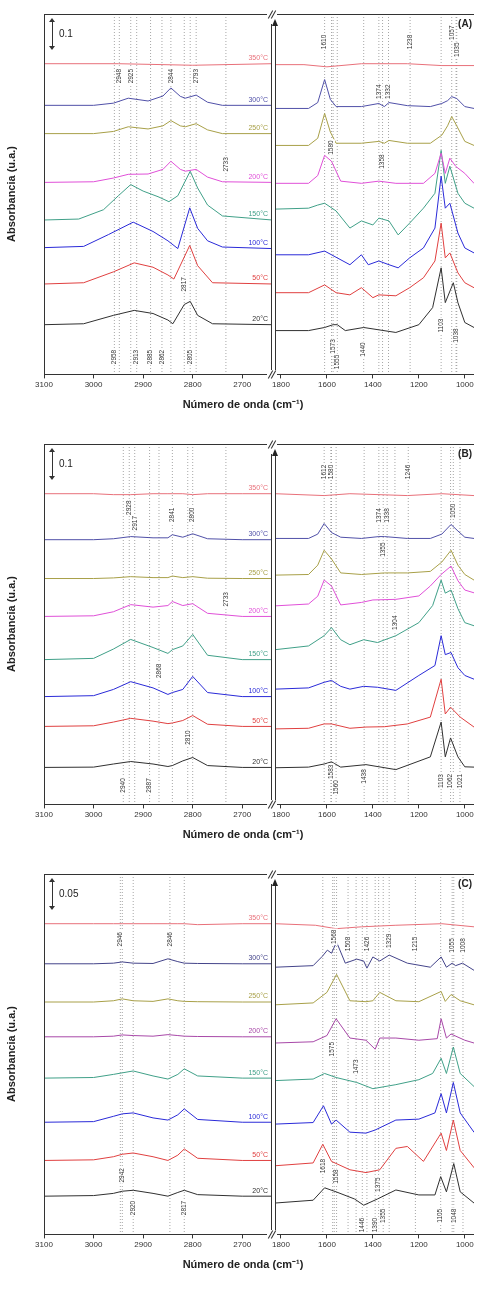 The height and width of the screenshot is (1290, 486). I want to click on text: (C), so click(465, 883).